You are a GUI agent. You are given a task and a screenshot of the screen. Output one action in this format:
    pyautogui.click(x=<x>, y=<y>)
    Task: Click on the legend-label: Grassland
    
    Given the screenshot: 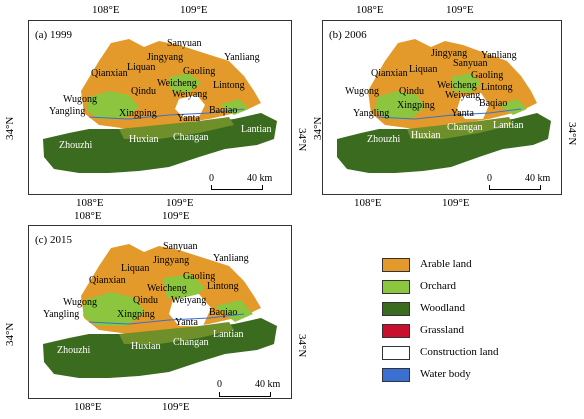 What is the action you would take?
    pyautogui.click(x=442, y=330)
    